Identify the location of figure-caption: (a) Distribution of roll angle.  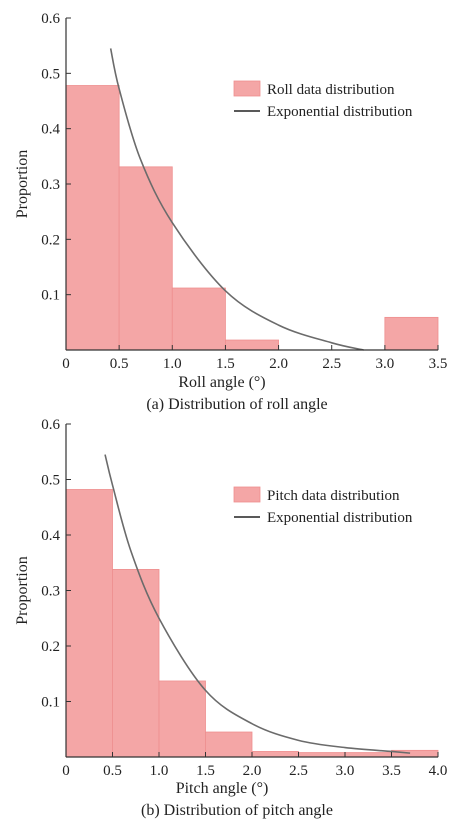
(236, 404).